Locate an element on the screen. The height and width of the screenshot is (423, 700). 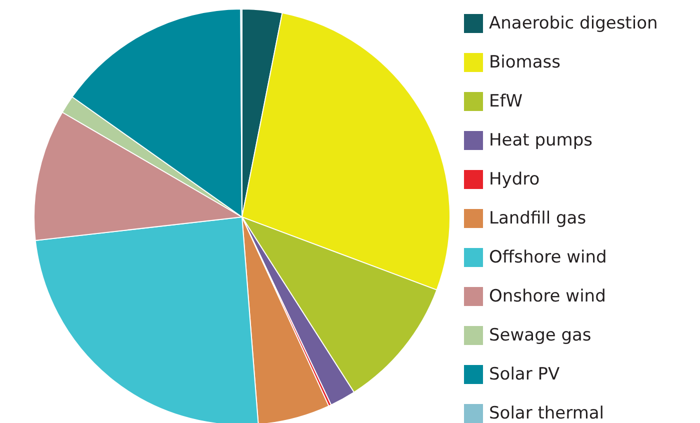
legend-label: Hydro is located at coordinates (514, 180).